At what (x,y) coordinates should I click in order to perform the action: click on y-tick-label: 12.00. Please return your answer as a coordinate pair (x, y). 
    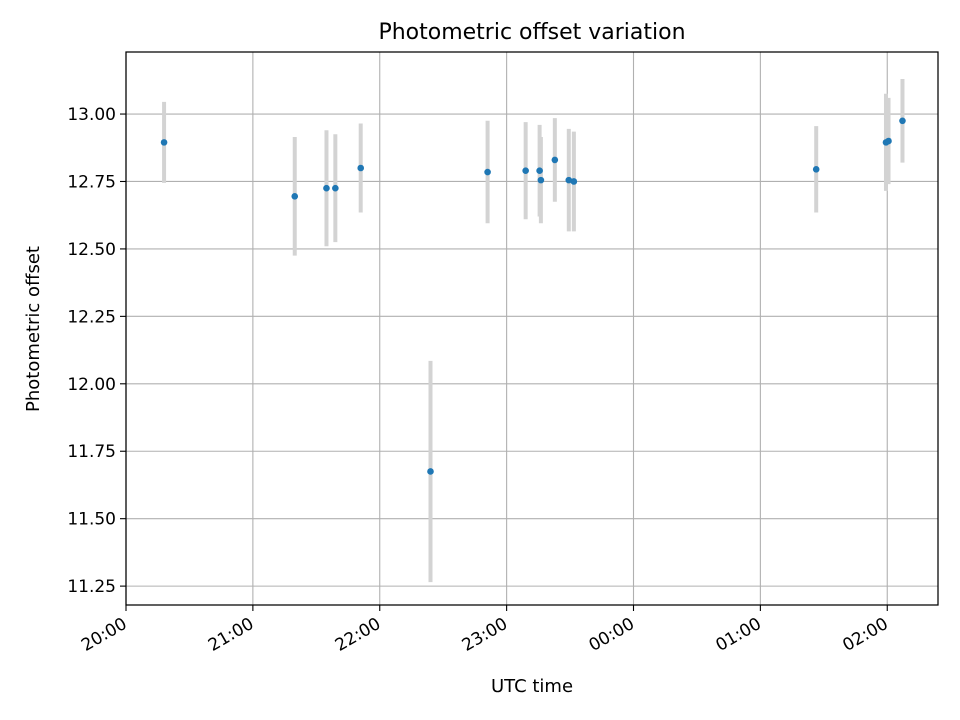
    Looking at the image, I should click on (91, 385).